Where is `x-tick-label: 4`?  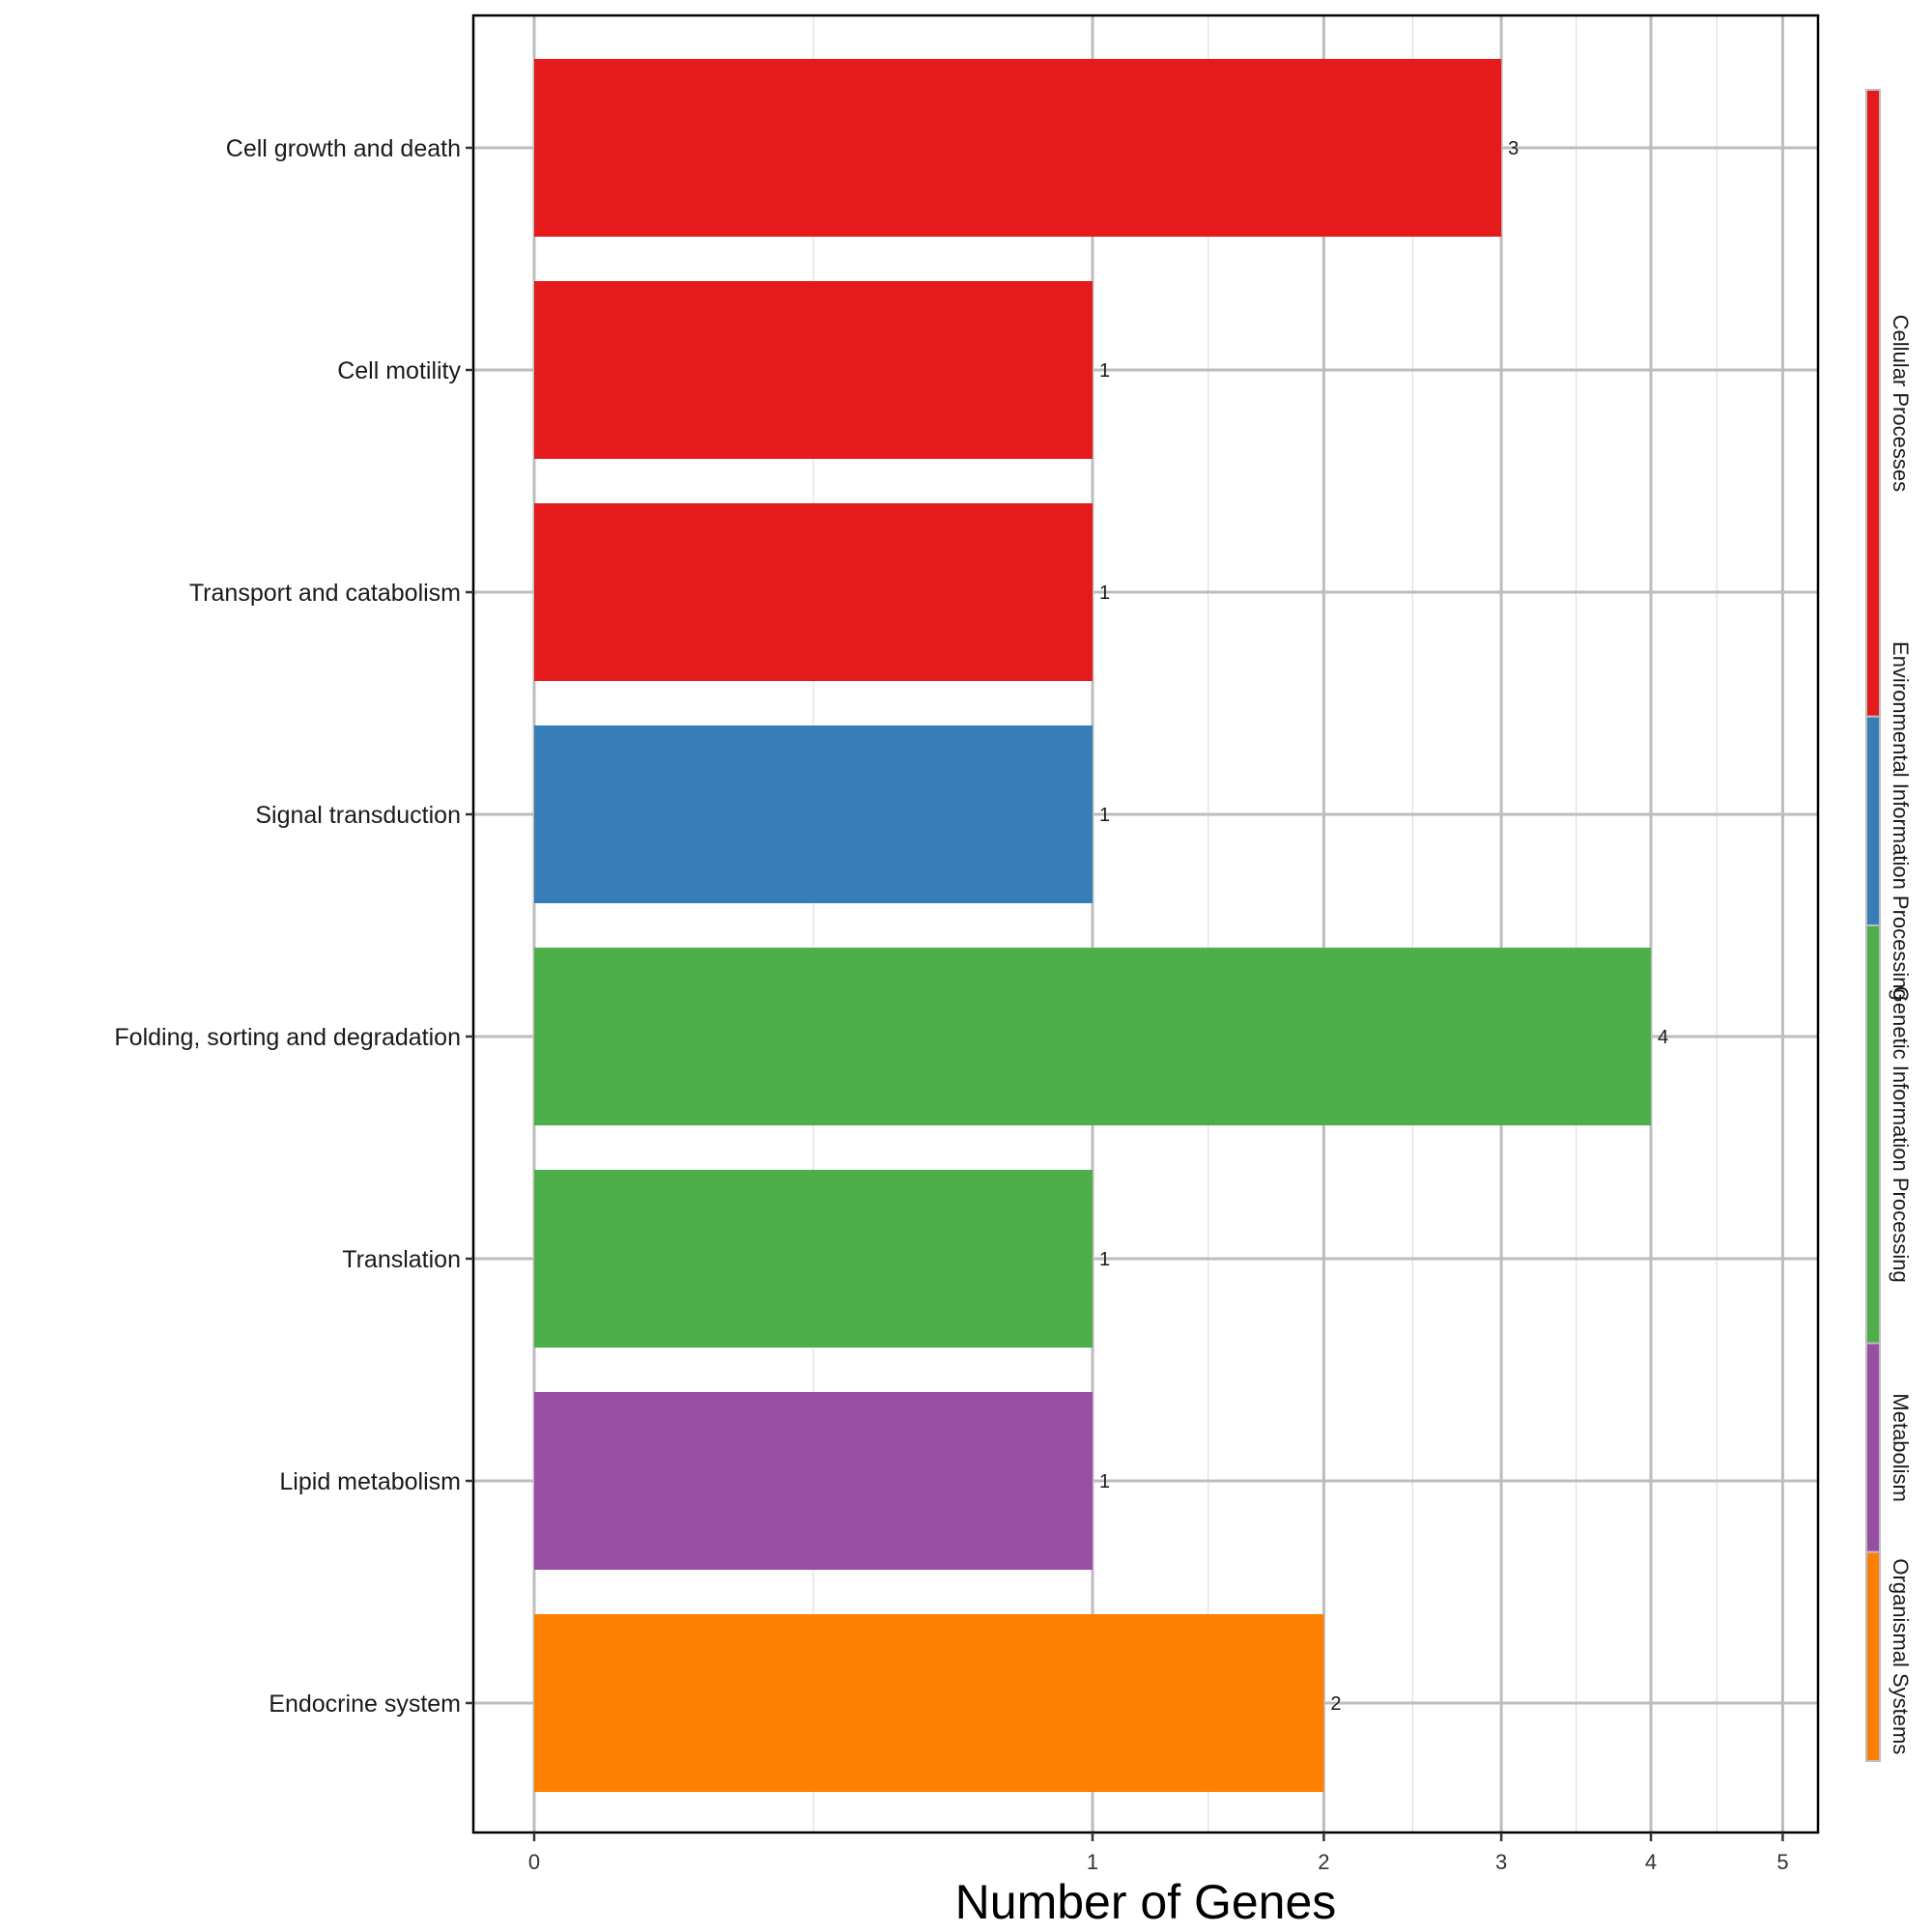
x-tick-label: 4 is located at coordinates (1651, 1862).